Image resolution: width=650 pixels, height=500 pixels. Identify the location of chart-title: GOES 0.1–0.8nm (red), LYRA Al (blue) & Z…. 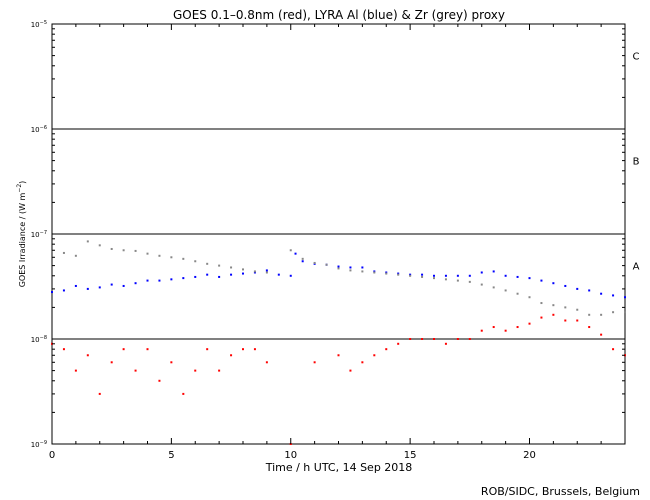
(339, 15).